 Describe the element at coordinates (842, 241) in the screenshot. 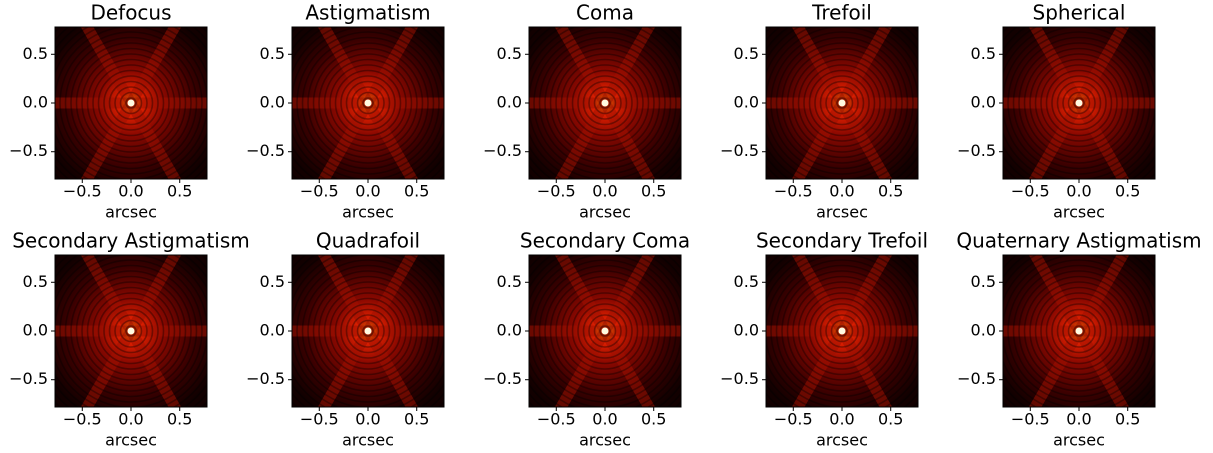

I see `panel-title: Secondary Trefoil` at that location.